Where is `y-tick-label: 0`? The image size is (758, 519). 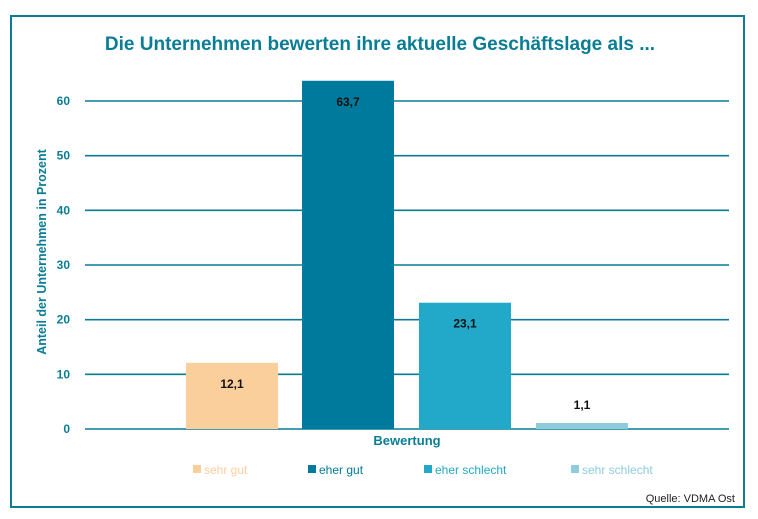
y-tick-label: 0 is located at coordinates (66, 429).